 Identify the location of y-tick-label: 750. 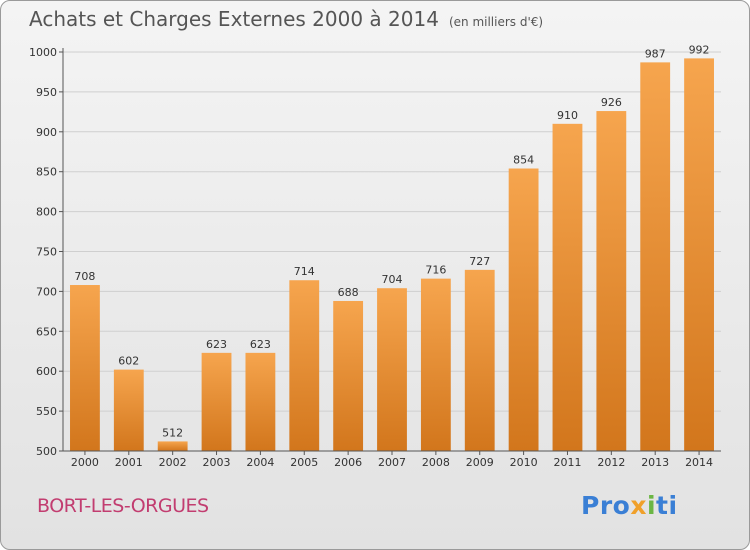
(46, 252).